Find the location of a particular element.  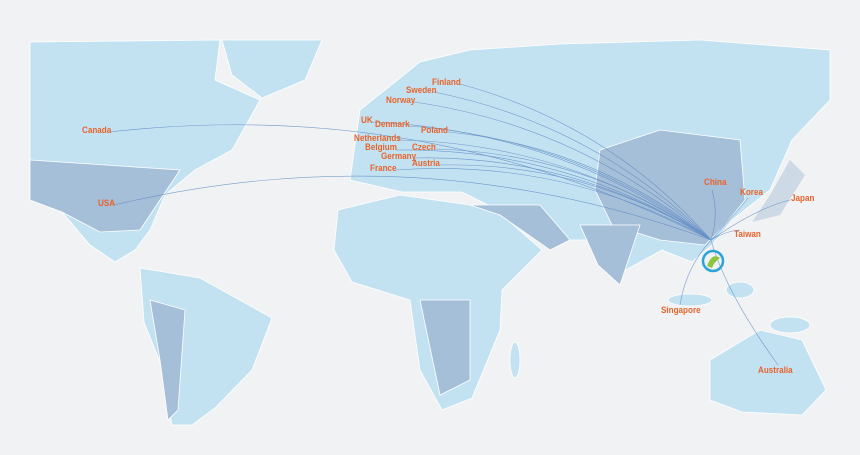

route-singapore is located at coordinates (695, 272).